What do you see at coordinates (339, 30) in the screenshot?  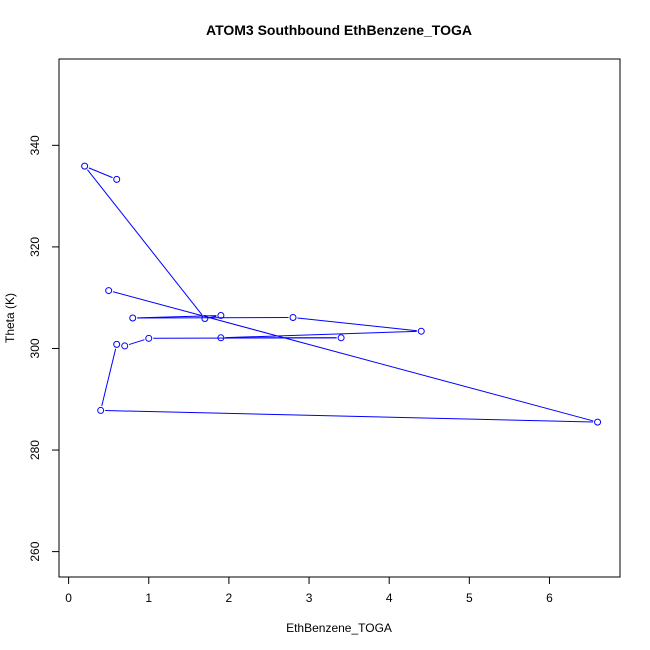 I see `chart-title: ATOM3 Southbound EthBenzene_TOGA` at bounding box center [339, 30].